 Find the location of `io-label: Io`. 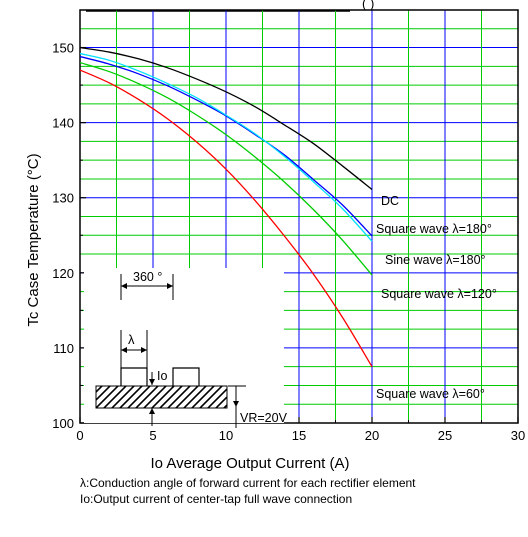

io-label: Io is located at coordinates (162, 376).